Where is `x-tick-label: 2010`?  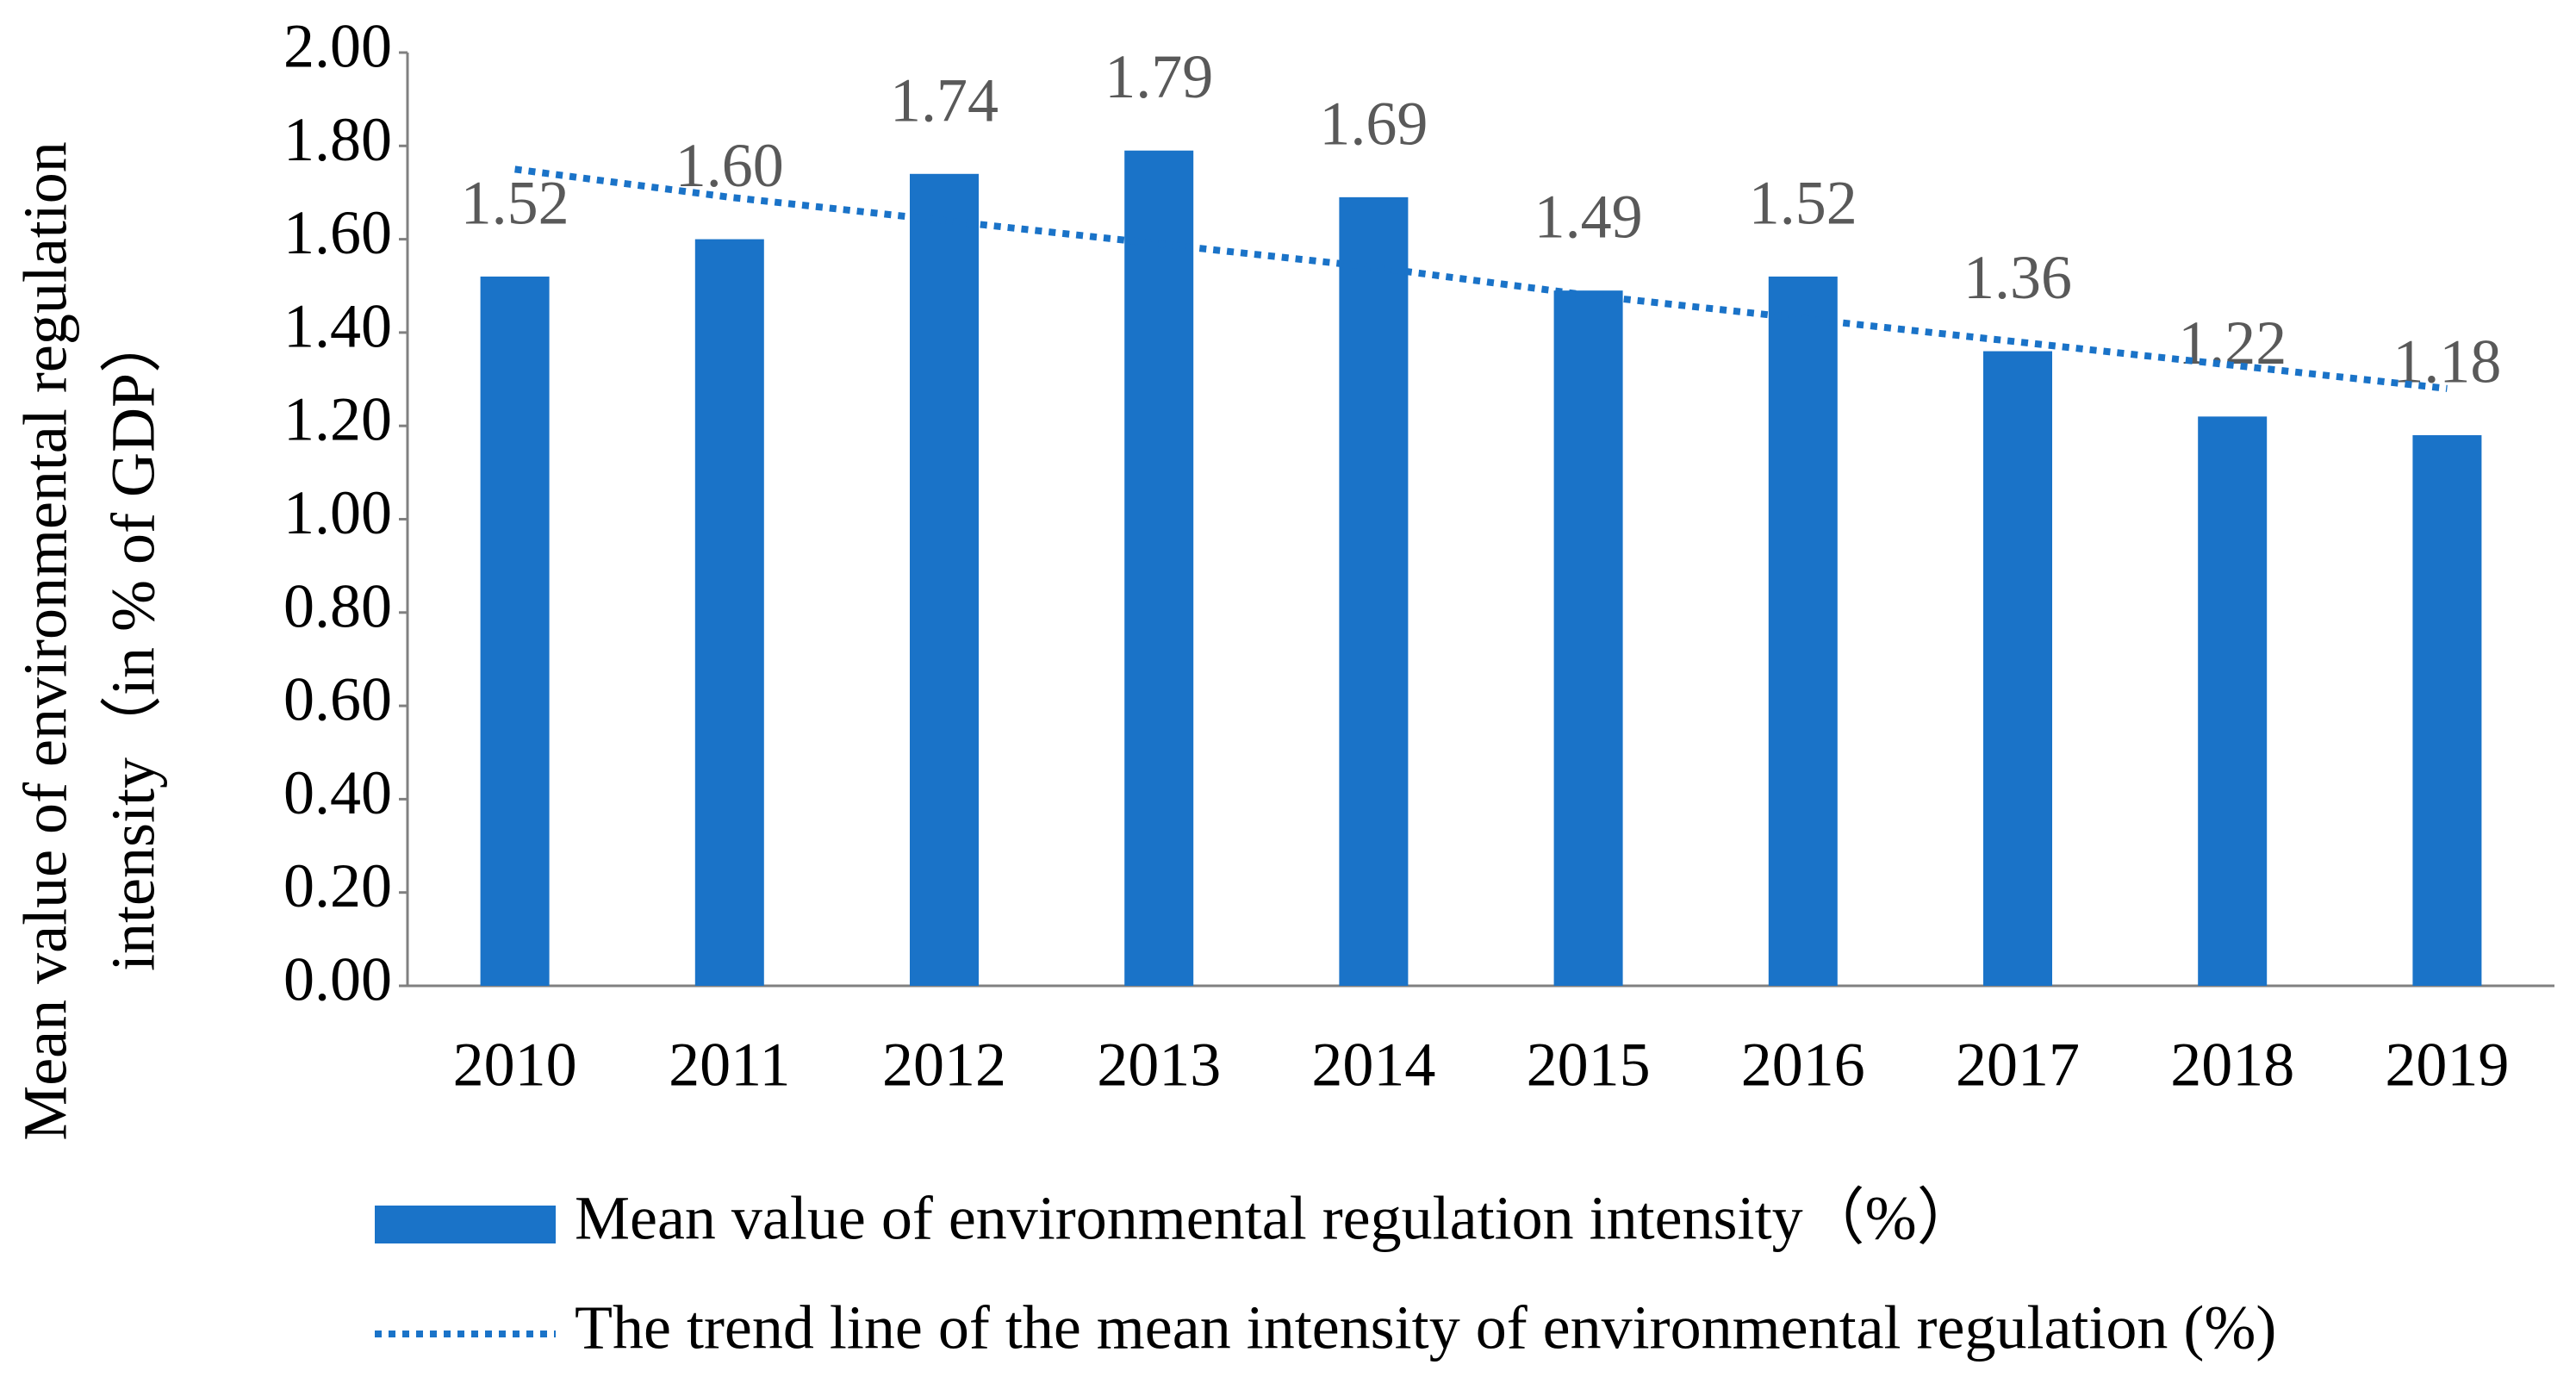 x-tick-label: 2010 is located at coordinates (515, 1065).